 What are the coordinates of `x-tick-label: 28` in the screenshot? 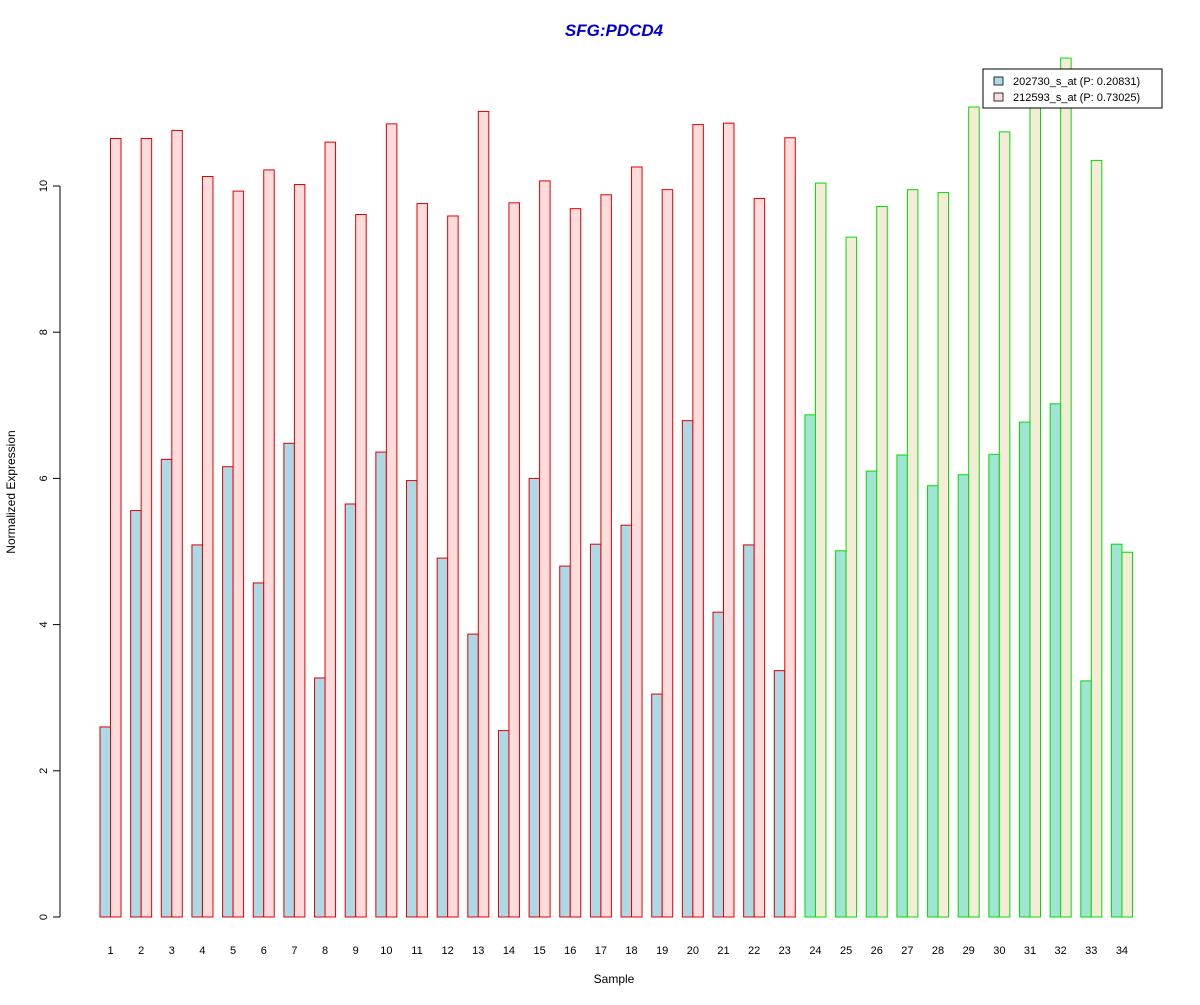 It's located at (938, 951).